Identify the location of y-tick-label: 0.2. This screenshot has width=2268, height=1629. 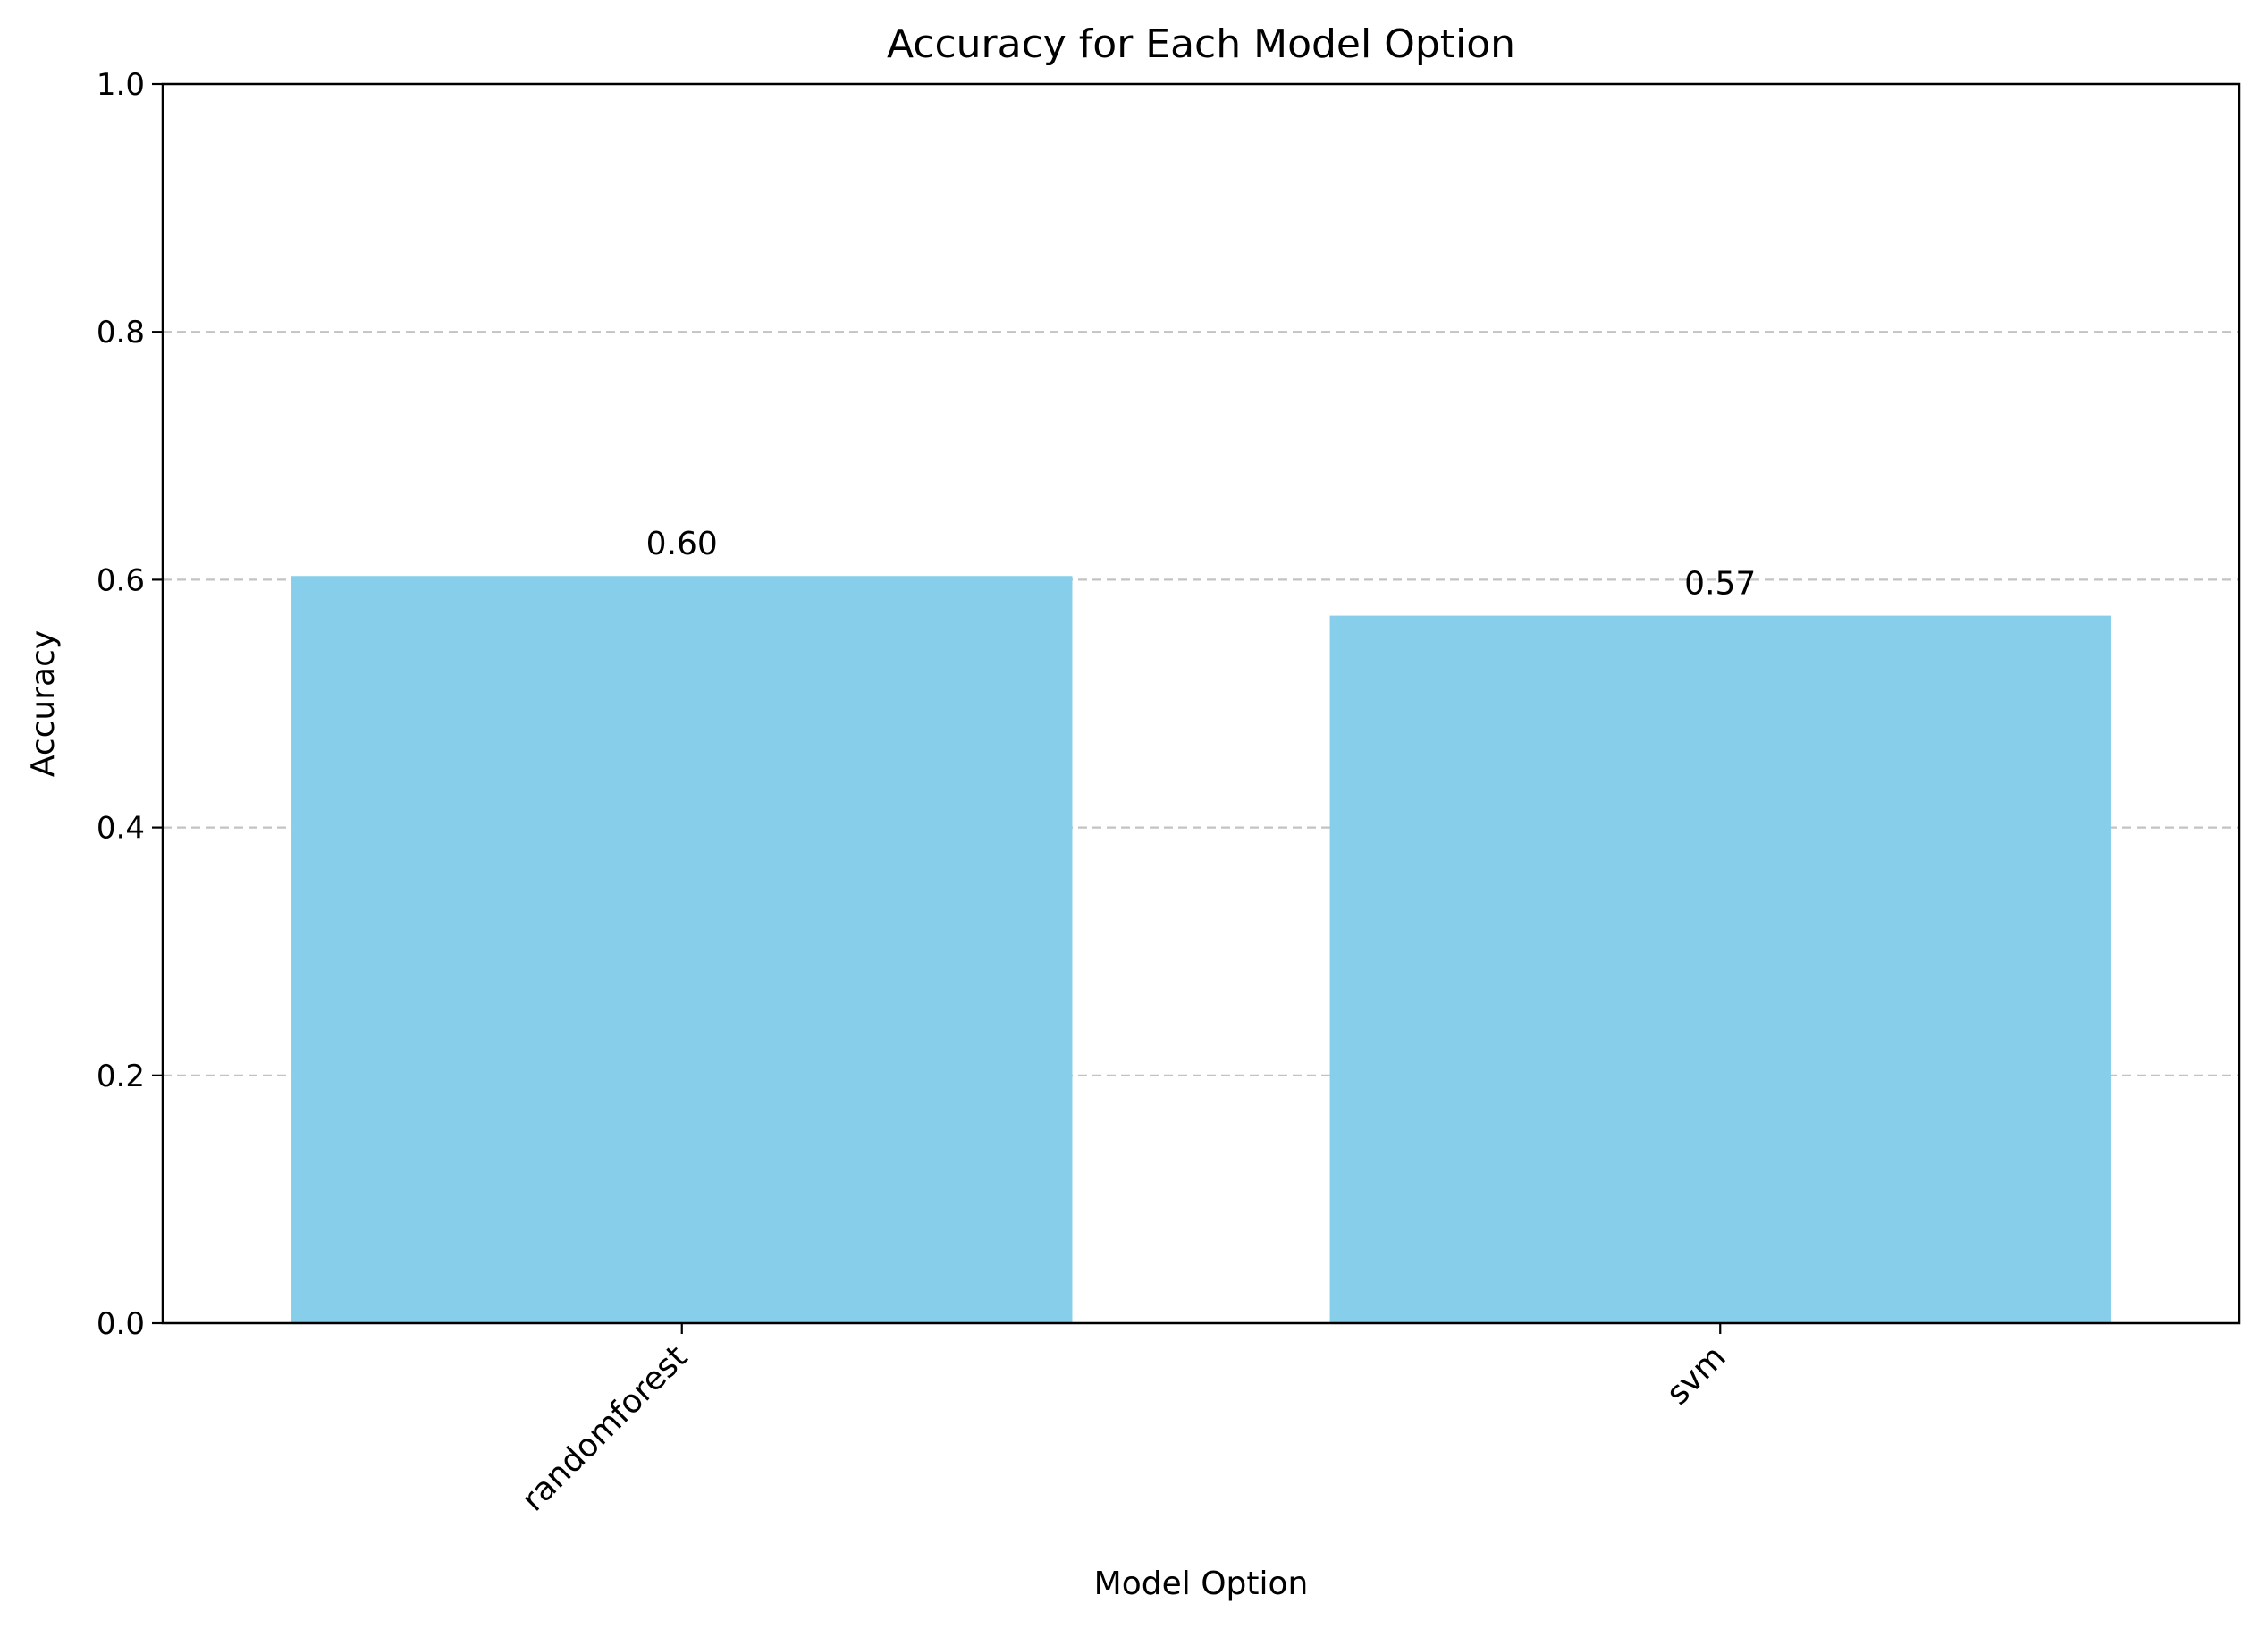
(121, 1076).